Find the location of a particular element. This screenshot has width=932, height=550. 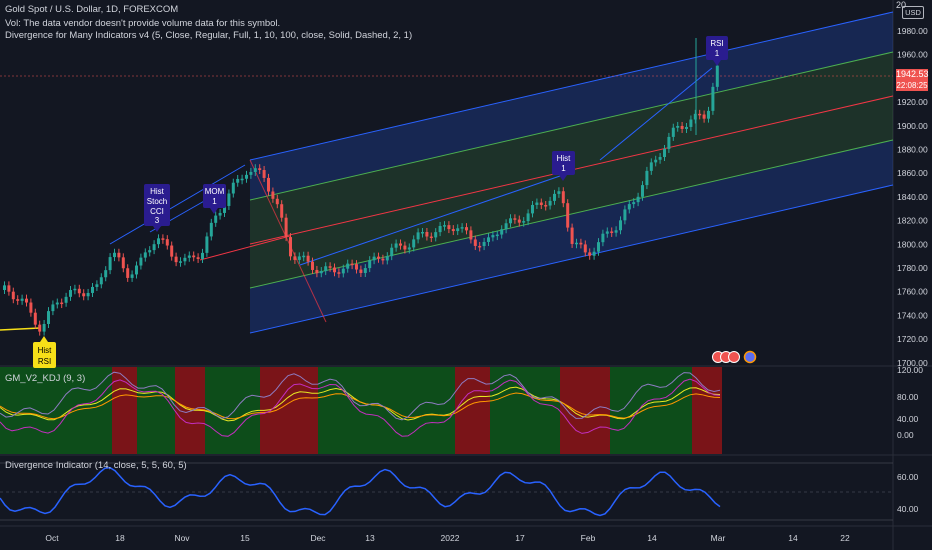

price-axis-label: 1880.00 is located at coordinates (912, 150).